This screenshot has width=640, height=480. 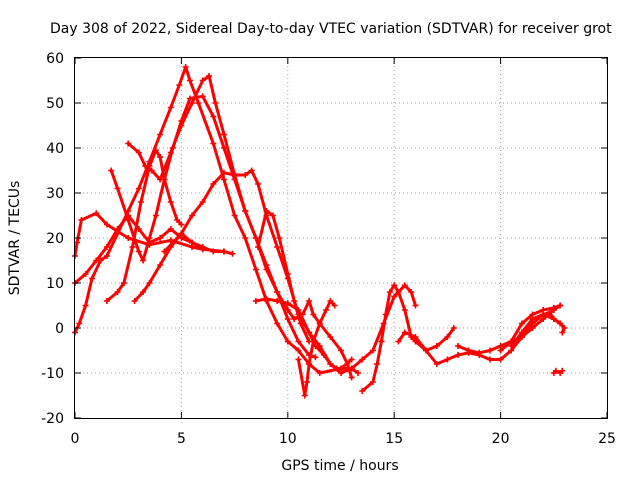 What do you see at coordinates (59, 329) in the screenshot?
I see `y-tick-label: 0` at bounding box center [59, 329].